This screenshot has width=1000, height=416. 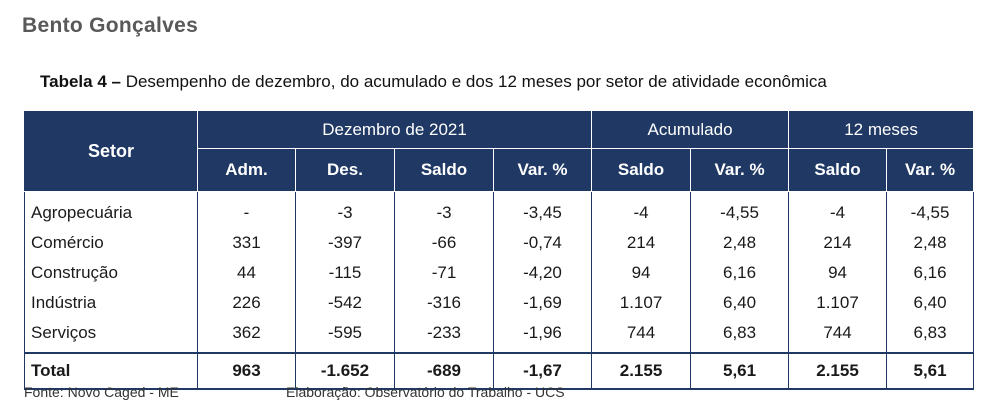 I want to click on header-setor: Setor, so click(x=111, y=151).